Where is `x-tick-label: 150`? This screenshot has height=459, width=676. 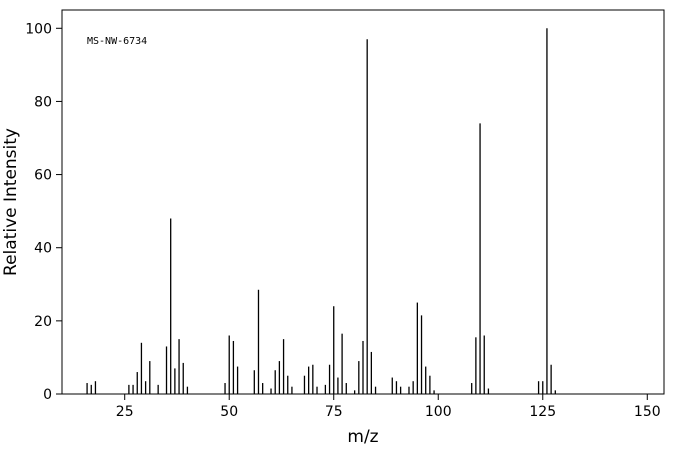 x-tick-label: 150 is located at coordinates (647, 412).